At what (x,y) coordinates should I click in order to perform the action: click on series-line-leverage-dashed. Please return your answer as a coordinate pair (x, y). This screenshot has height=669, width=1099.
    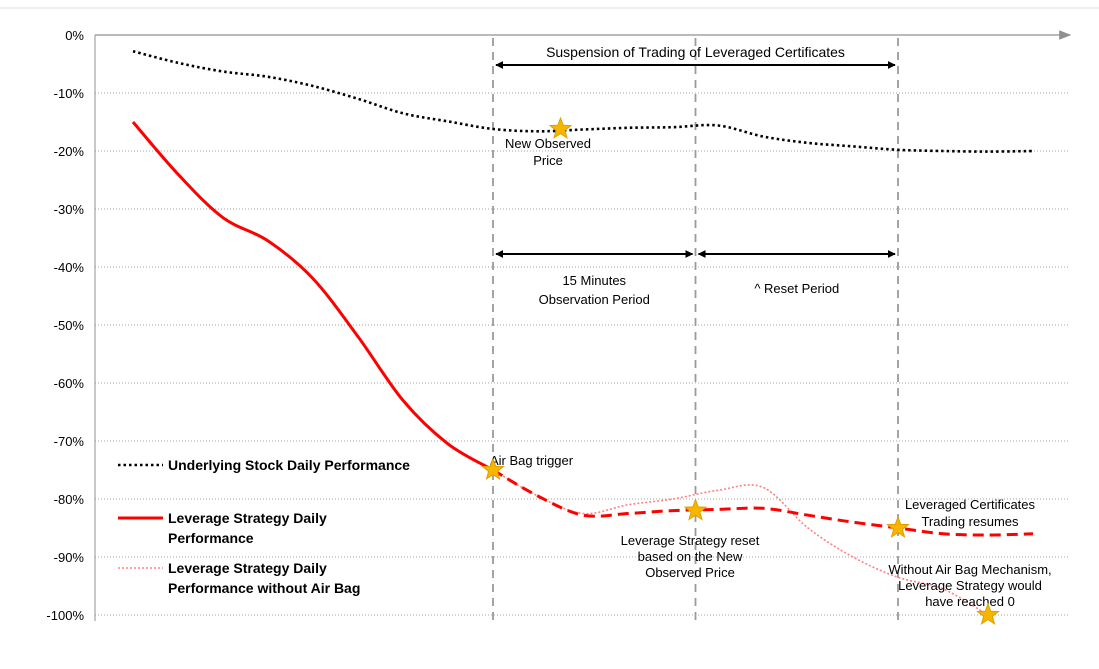
    Looking at the image, I should click on (763, 502).